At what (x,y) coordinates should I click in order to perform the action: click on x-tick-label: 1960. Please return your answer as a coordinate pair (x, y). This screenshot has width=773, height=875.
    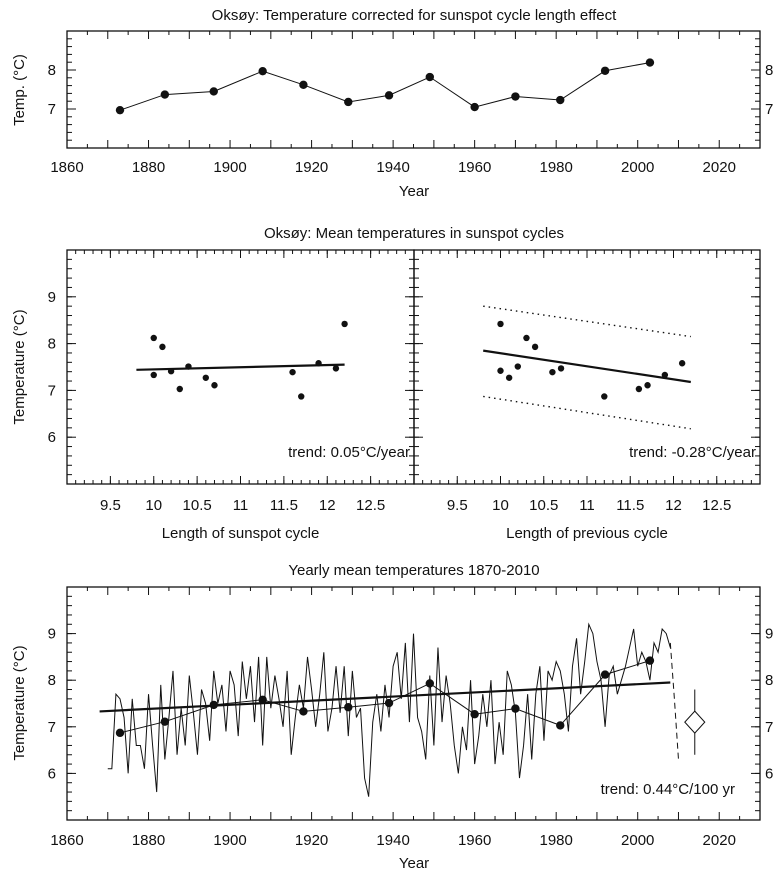
    Looking at the image, I should click on (474, 167).